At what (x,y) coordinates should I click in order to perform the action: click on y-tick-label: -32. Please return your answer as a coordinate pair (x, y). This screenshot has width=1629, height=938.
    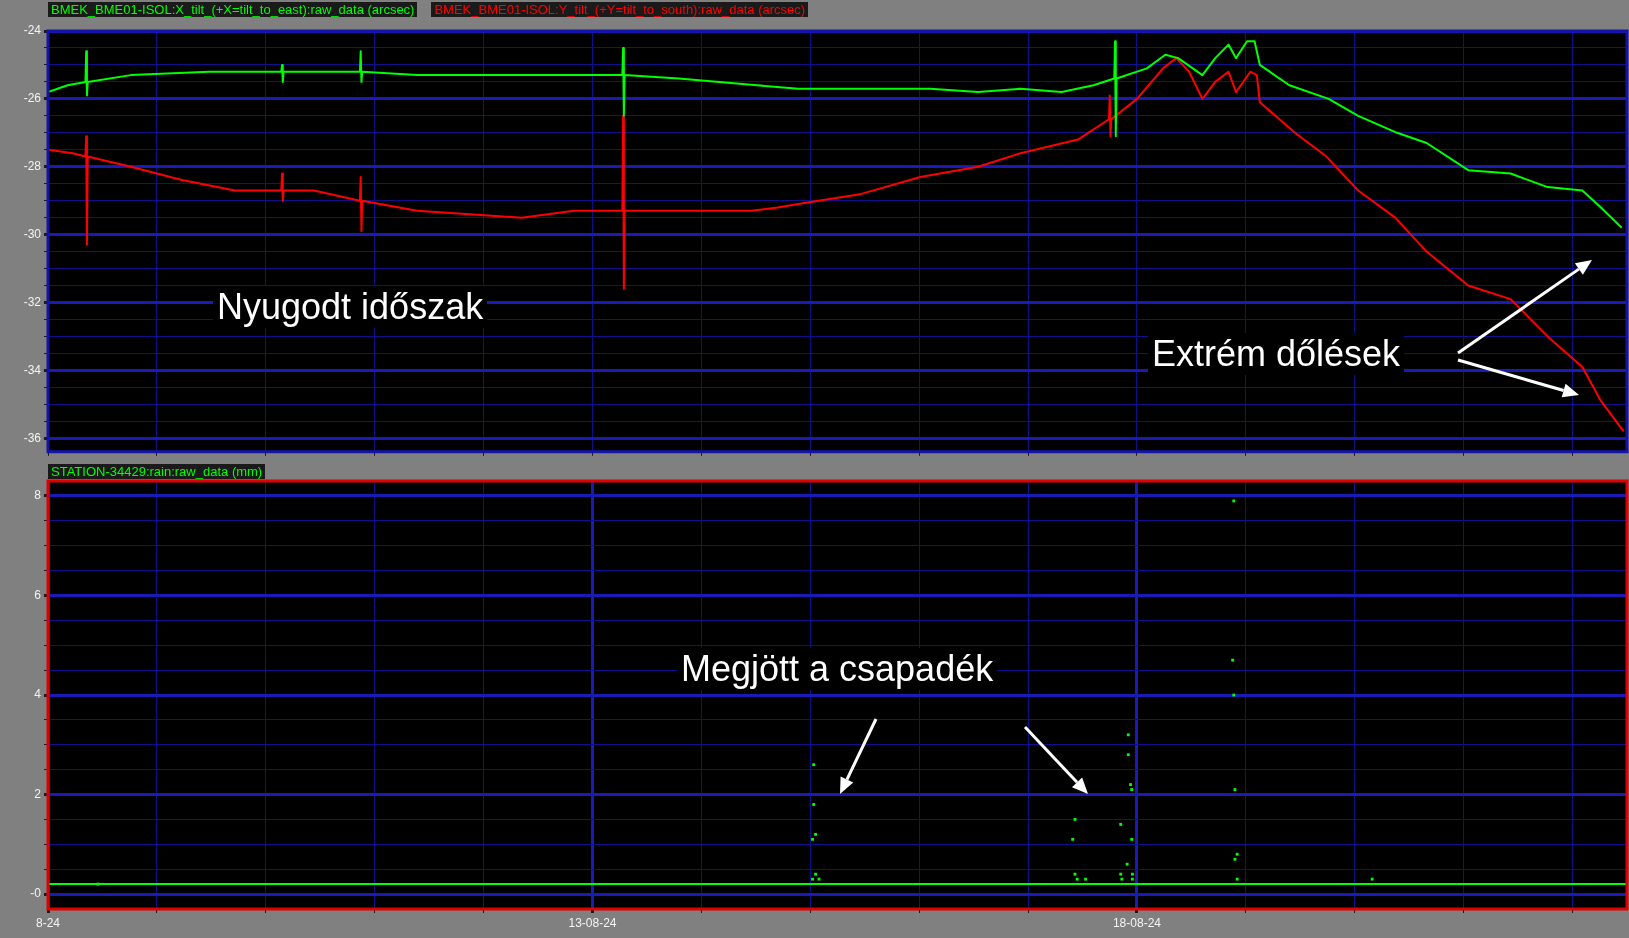
    Looking at the image, I should click on (32, 301).